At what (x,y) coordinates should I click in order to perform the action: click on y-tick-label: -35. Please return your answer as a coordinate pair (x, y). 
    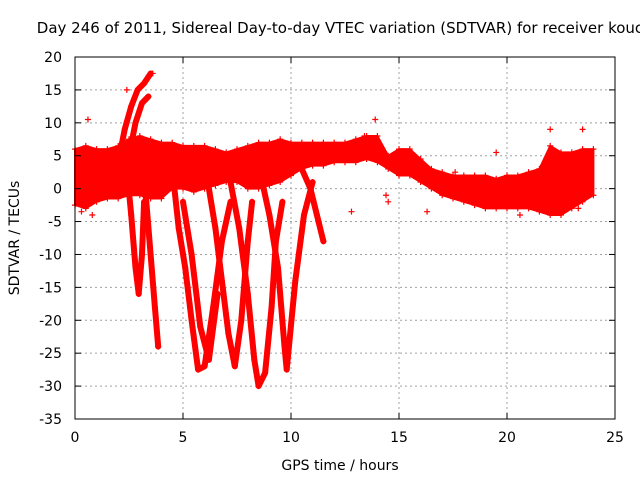
    Looking at the image, I should click on (50, 420).